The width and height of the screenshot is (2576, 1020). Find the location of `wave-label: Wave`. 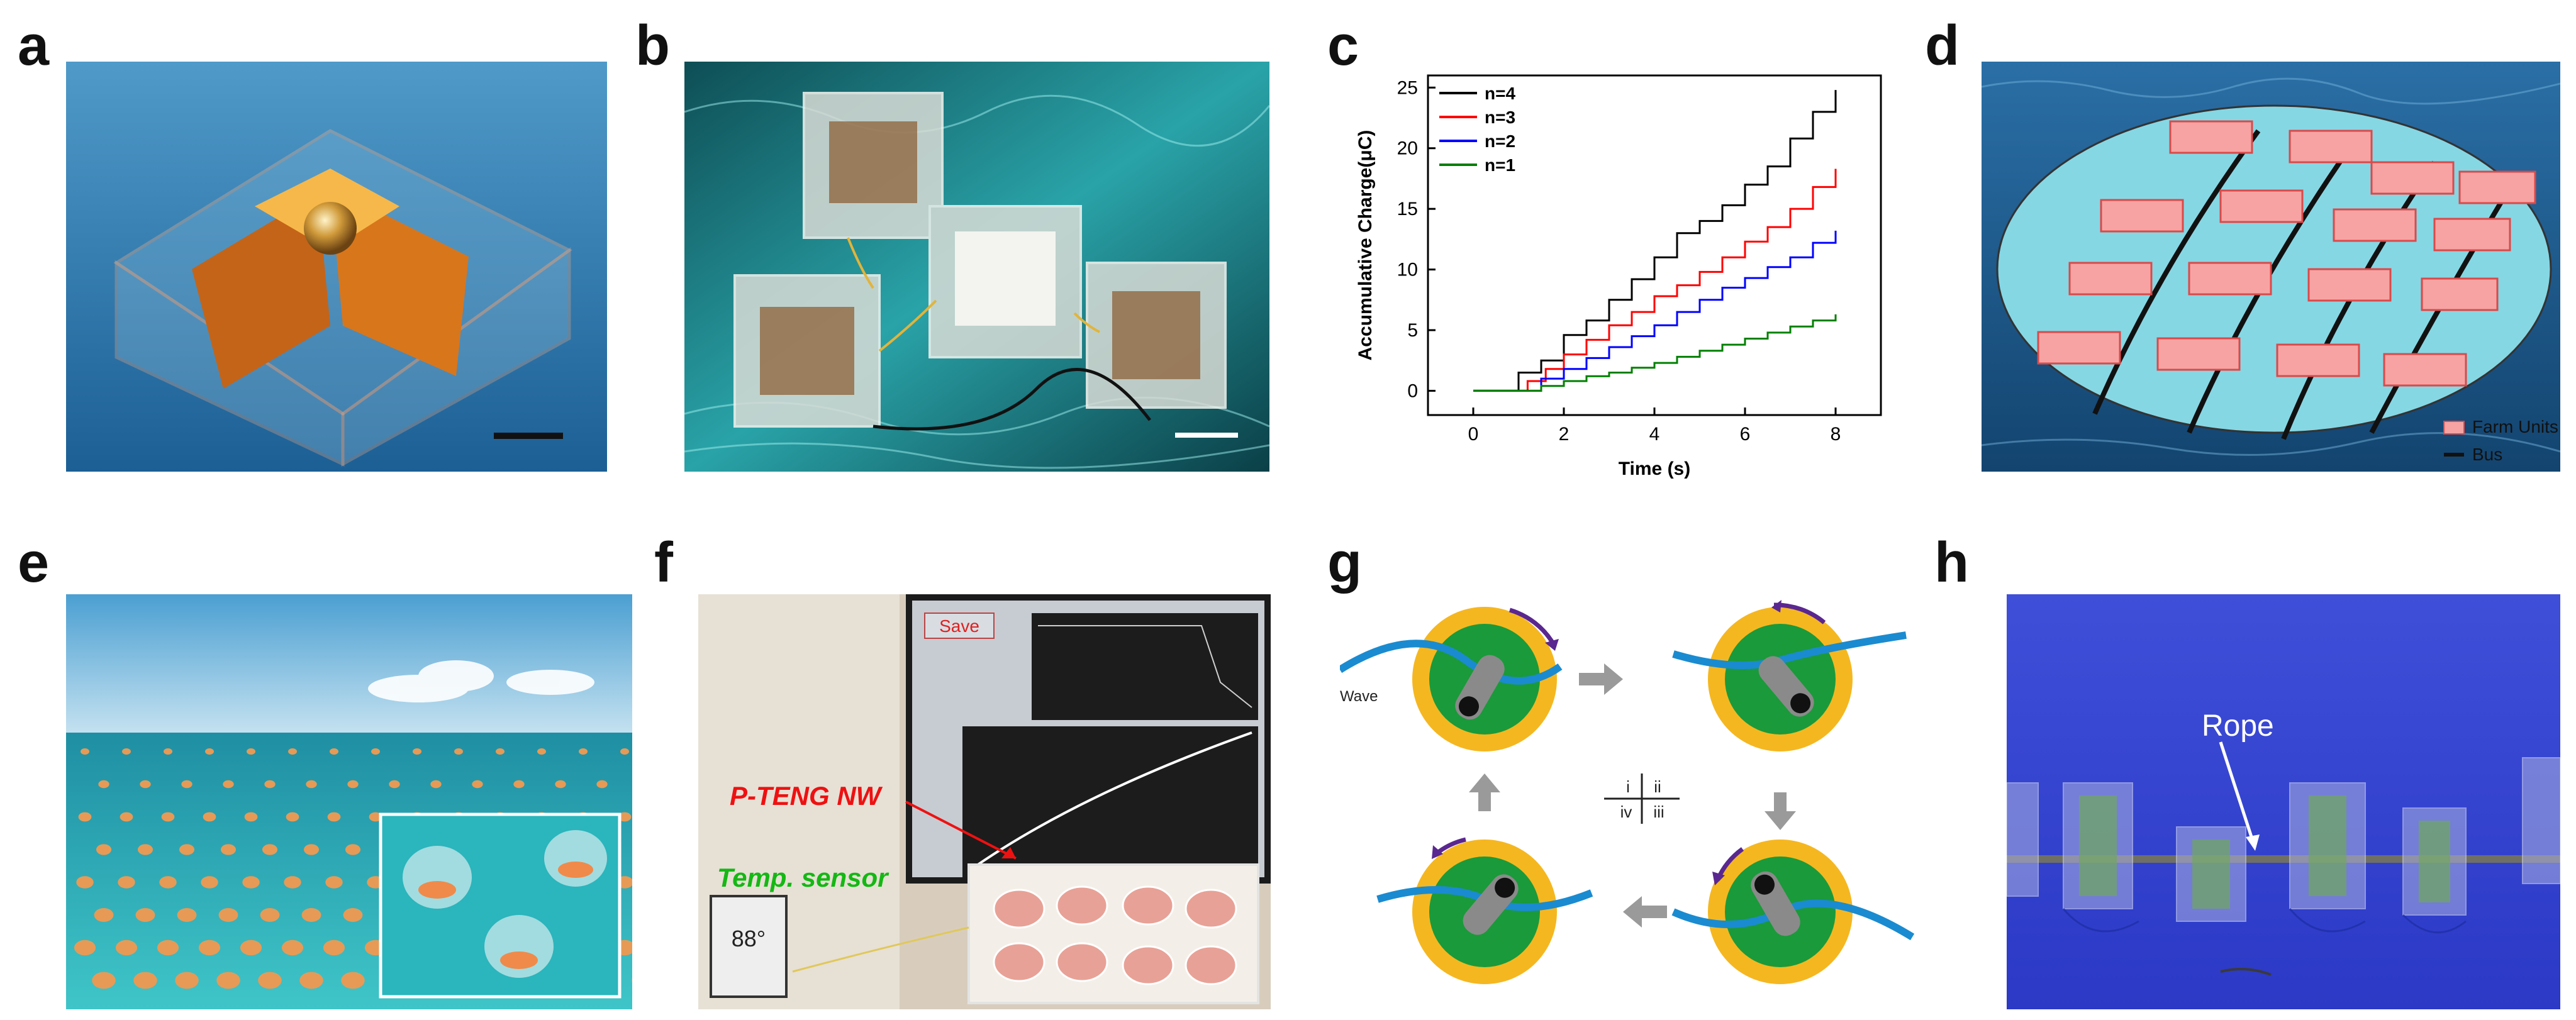

wave-label: Wave is located at coordinates (1359, 696).